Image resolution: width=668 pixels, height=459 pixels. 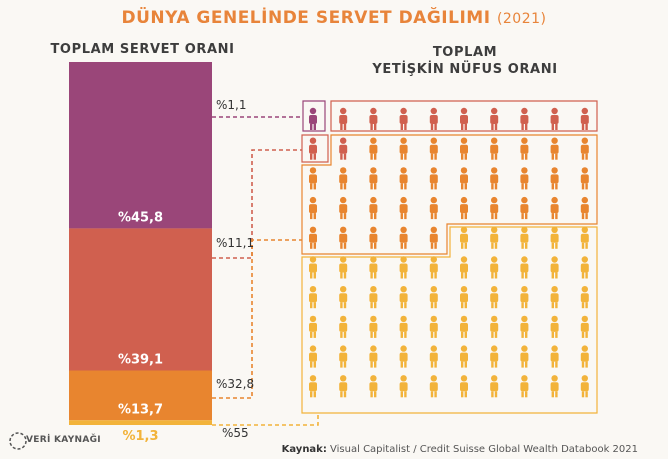 I want to click on wealth-label-4: %1,3, so click(x=140, y=436).